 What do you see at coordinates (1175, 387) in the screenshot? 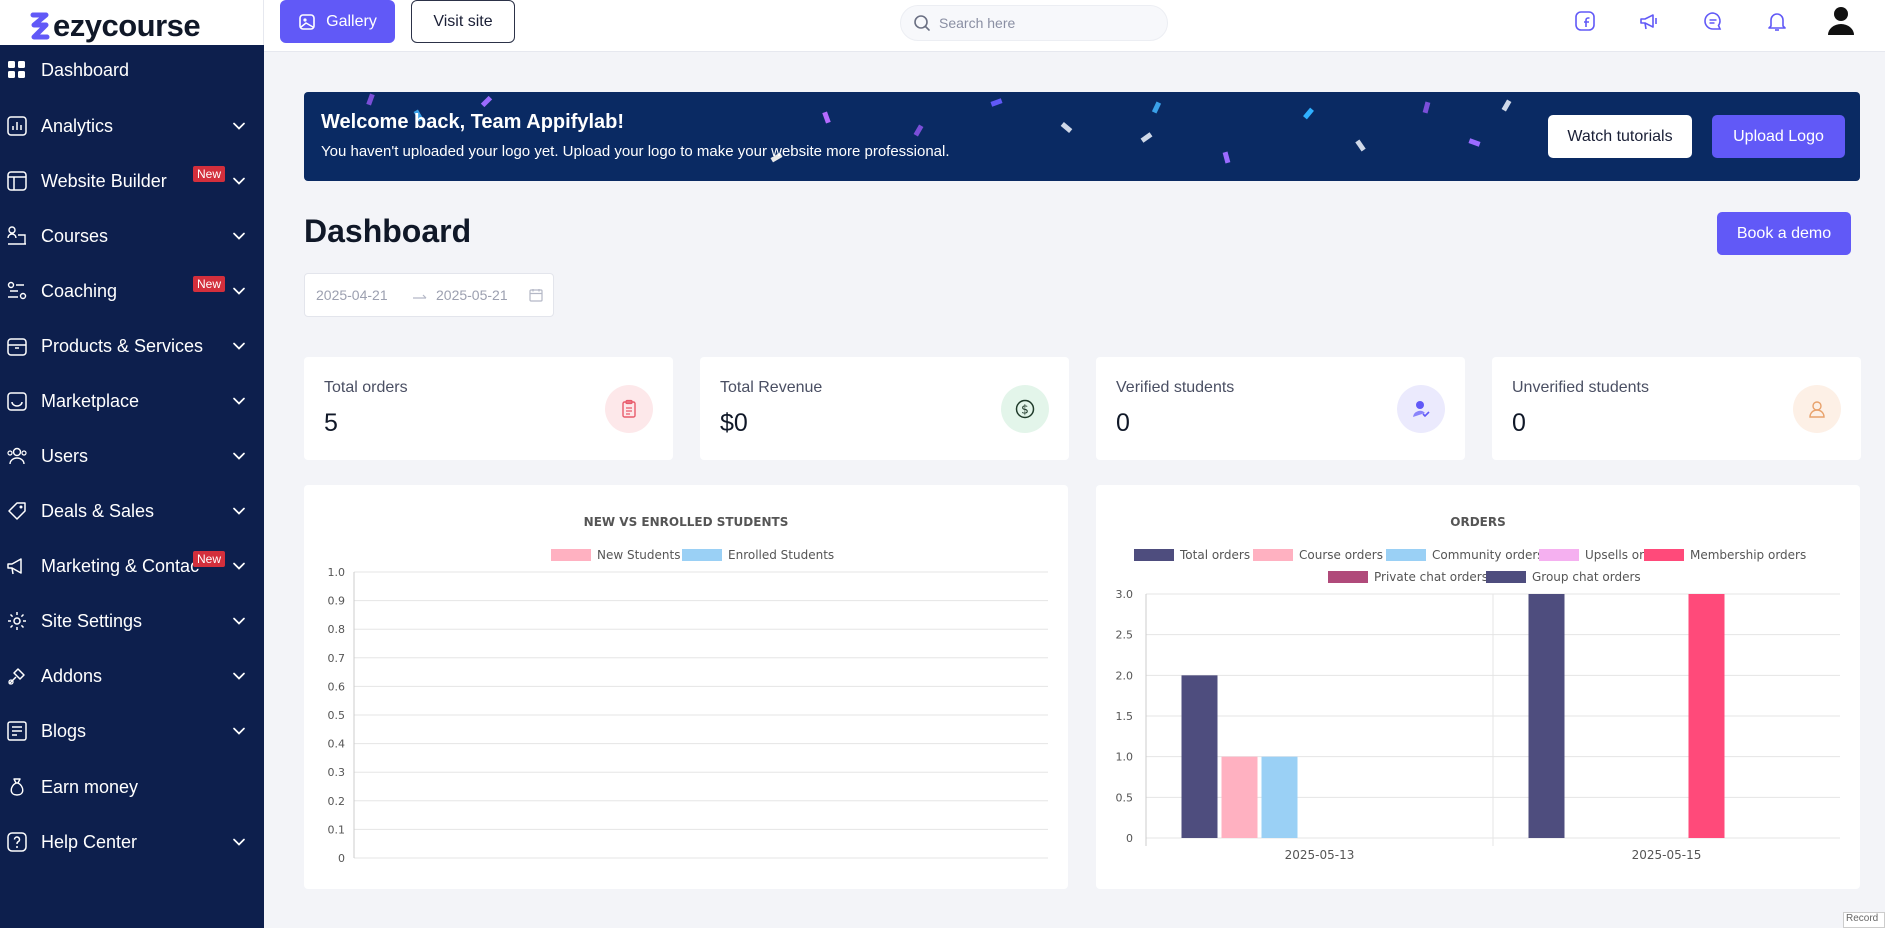
I see `stat-label: Verified students` at bounding box center [1175, 387].